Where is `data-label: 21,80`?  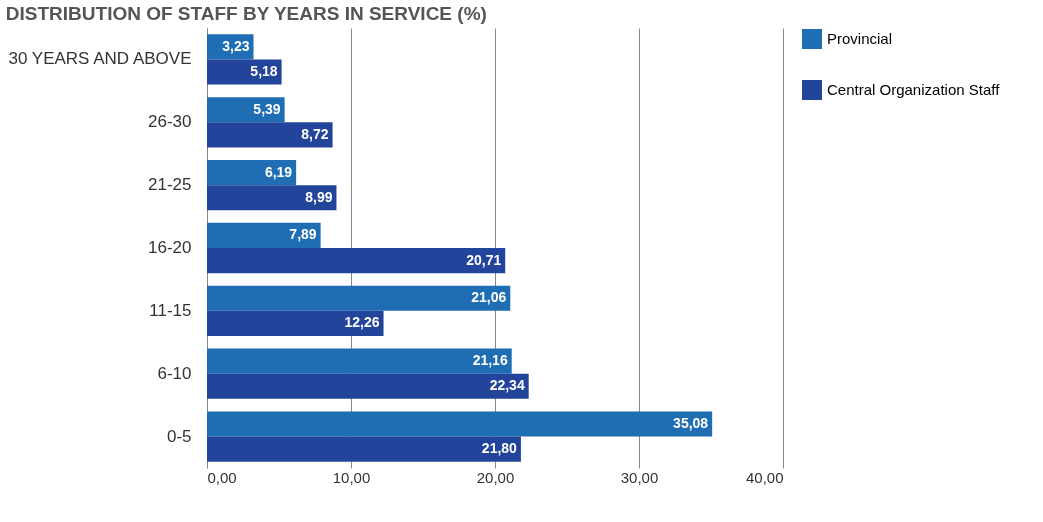
data-label: 21,80 is located at coordinates (499, 448).